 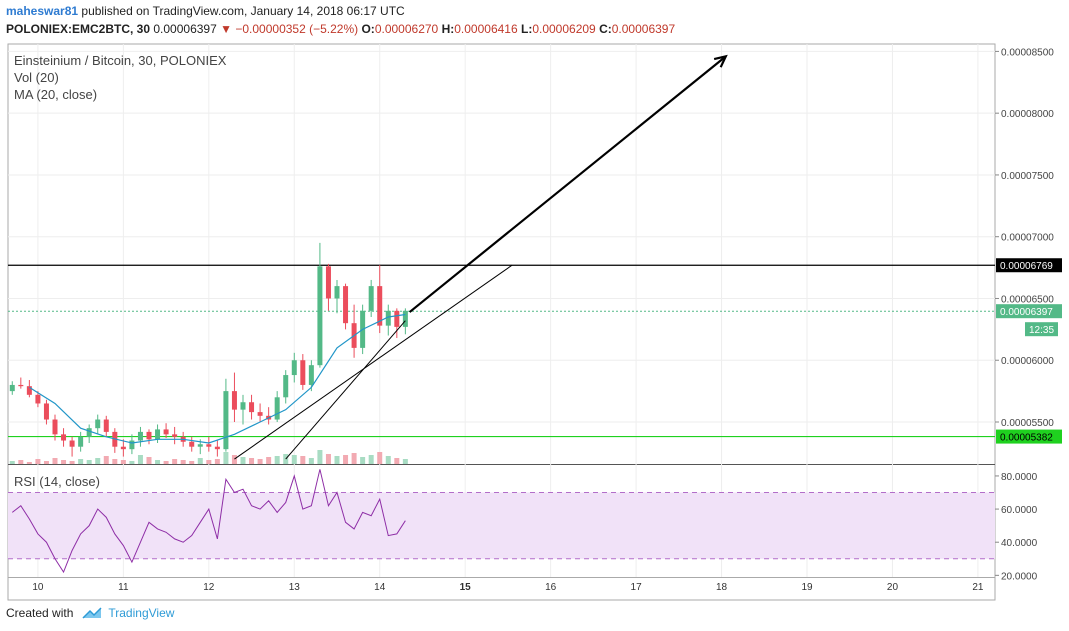 What do you see at coordinates (720, 61) in the screenshot?
I see `arrow-head` at bounding box center [720, 61].